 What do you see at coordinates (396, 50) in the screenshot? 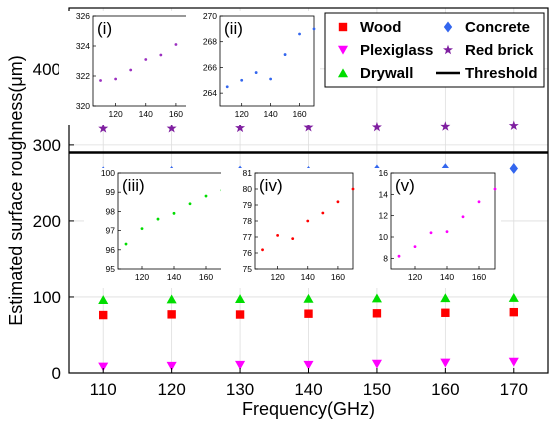
I see `legend-label: Plexiglass` at bounding box center [396, 50].